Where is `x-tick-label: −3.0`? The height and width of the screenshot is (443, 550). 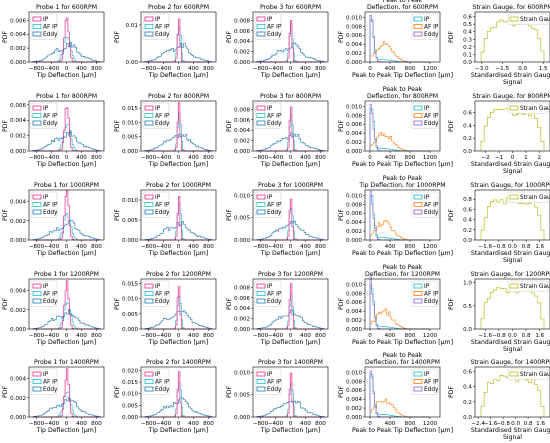 x-tick-label: −3.0 is located at coordinates (482, 69).